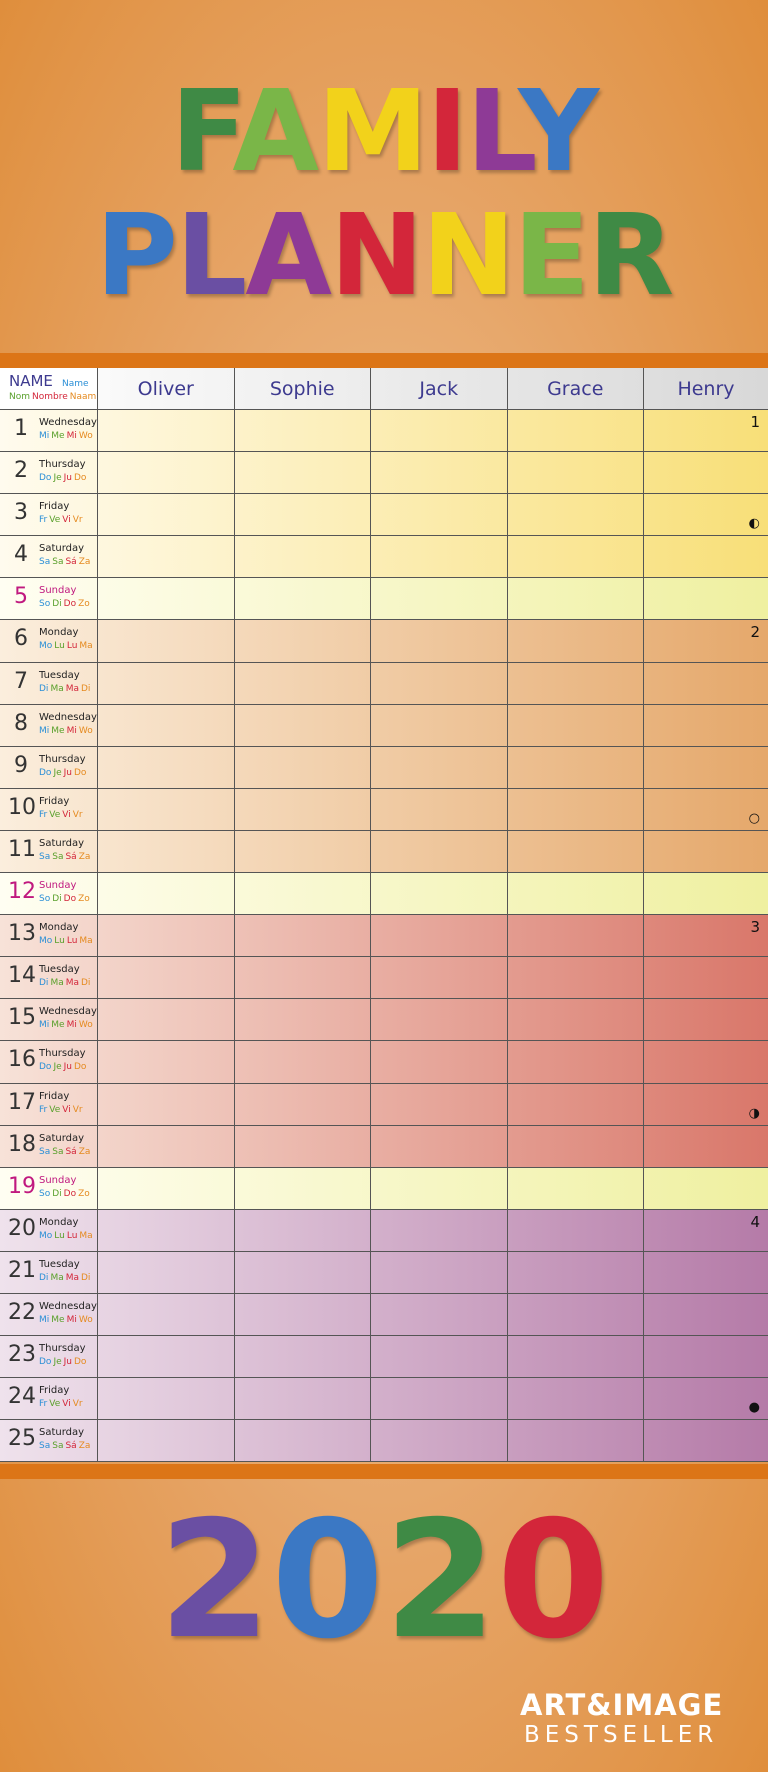 The width and height of the screenshot is (768, 1772). Describe the element at coordinates (215, 1581) in the screenshot. I see `year-digit: 2` at that location.